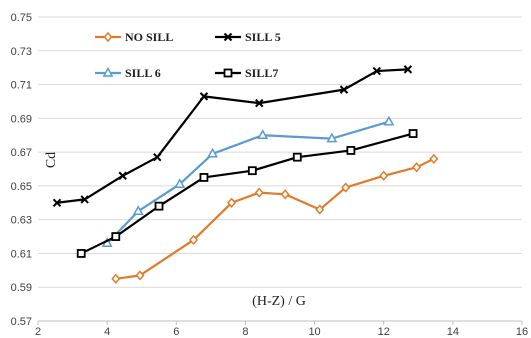 The image size is (531, 338). What do you see at coordinates (21, 187) in the screenshot?
I see `y-tick-label: 0.65` at bounding box center [21, 187].